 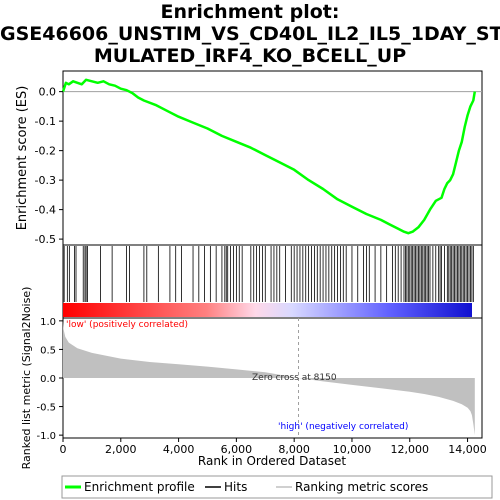 I want to click on hits-layer, so click(x=268, y=274).